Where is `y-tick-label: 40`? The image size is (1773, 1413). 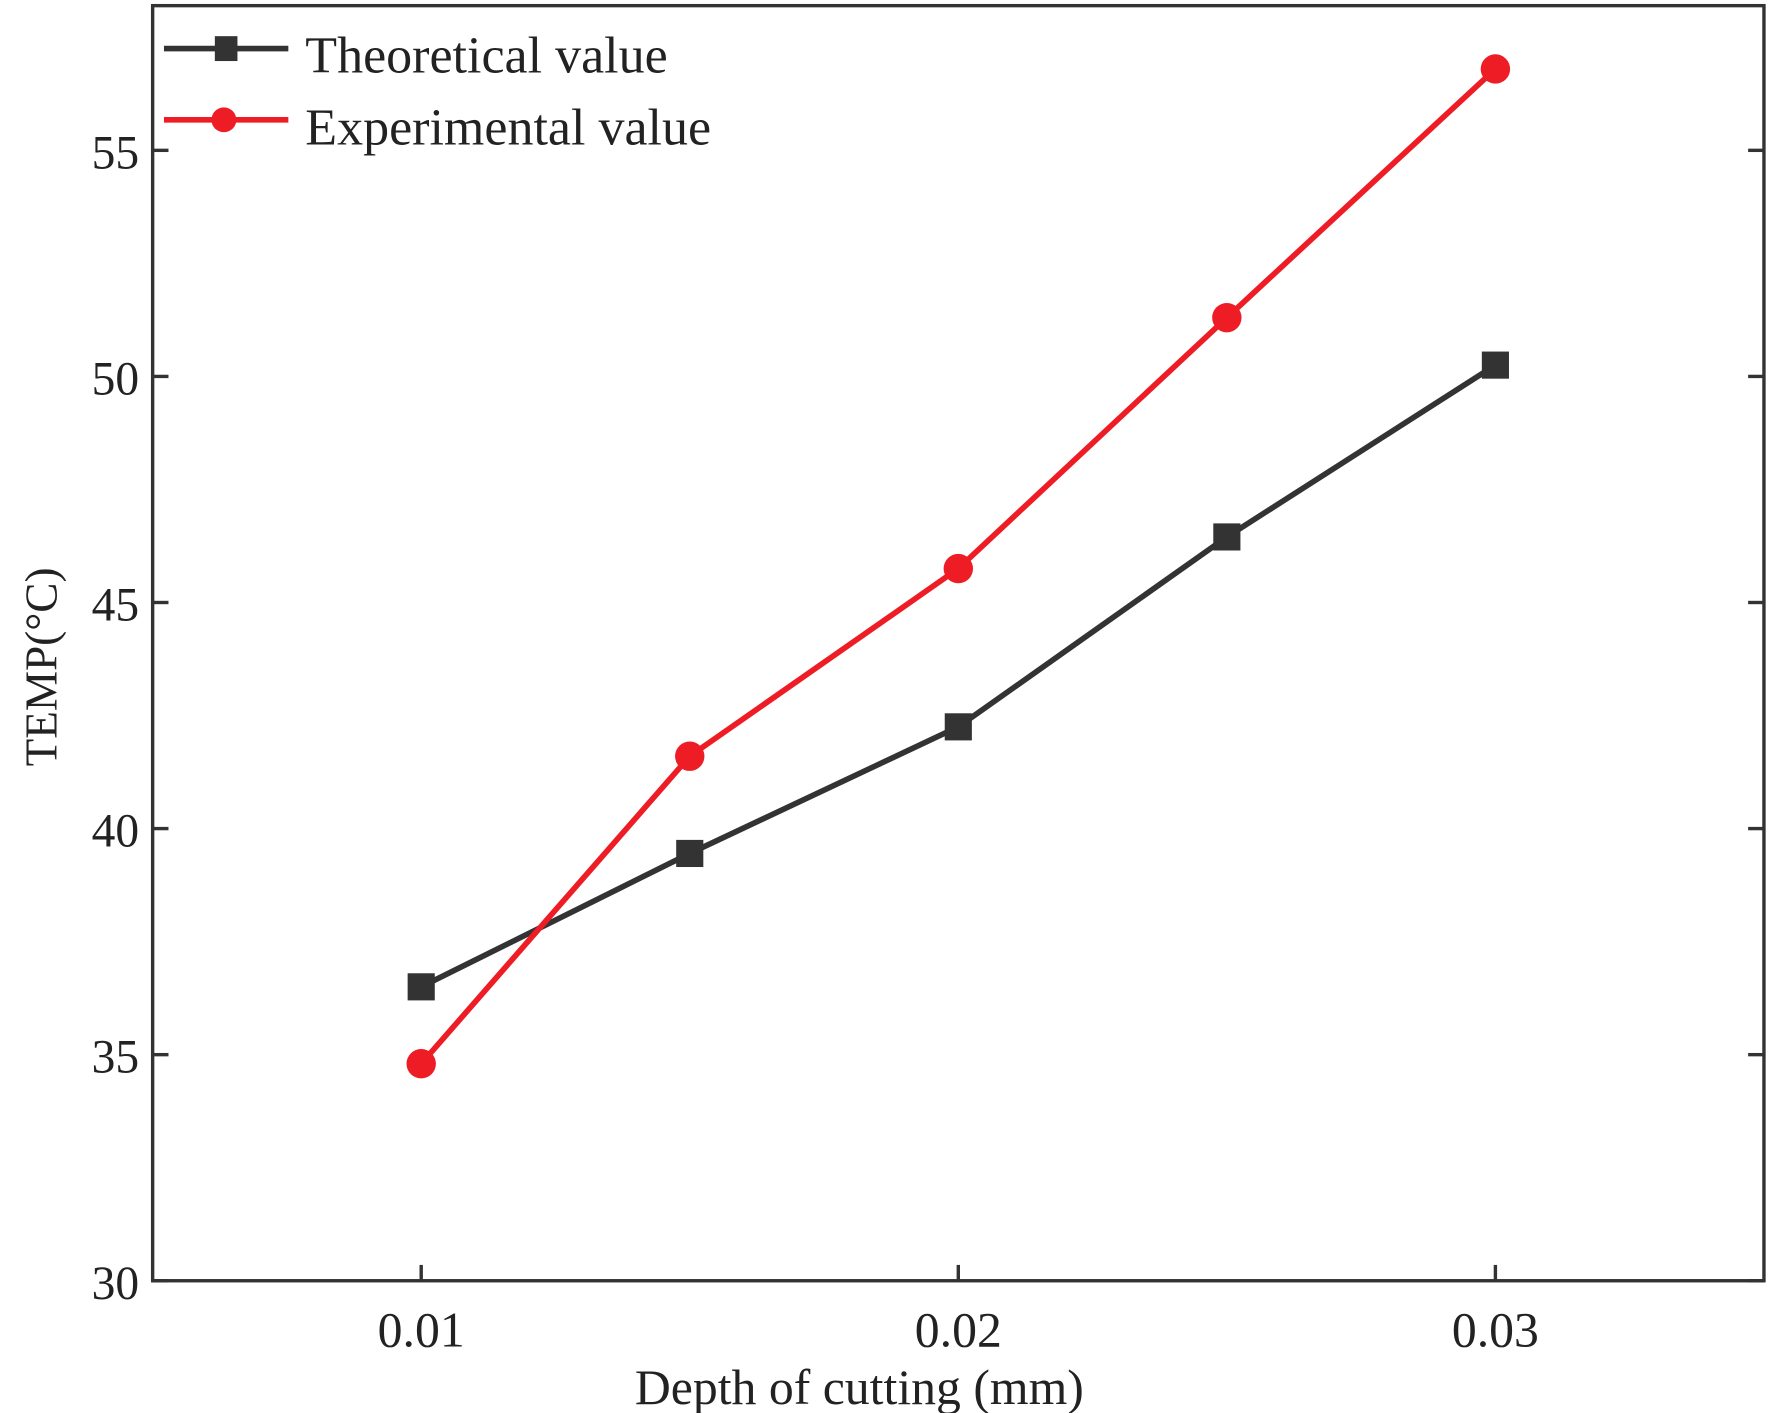
y-tick-label: 40 is located at coordinates (115, 832).